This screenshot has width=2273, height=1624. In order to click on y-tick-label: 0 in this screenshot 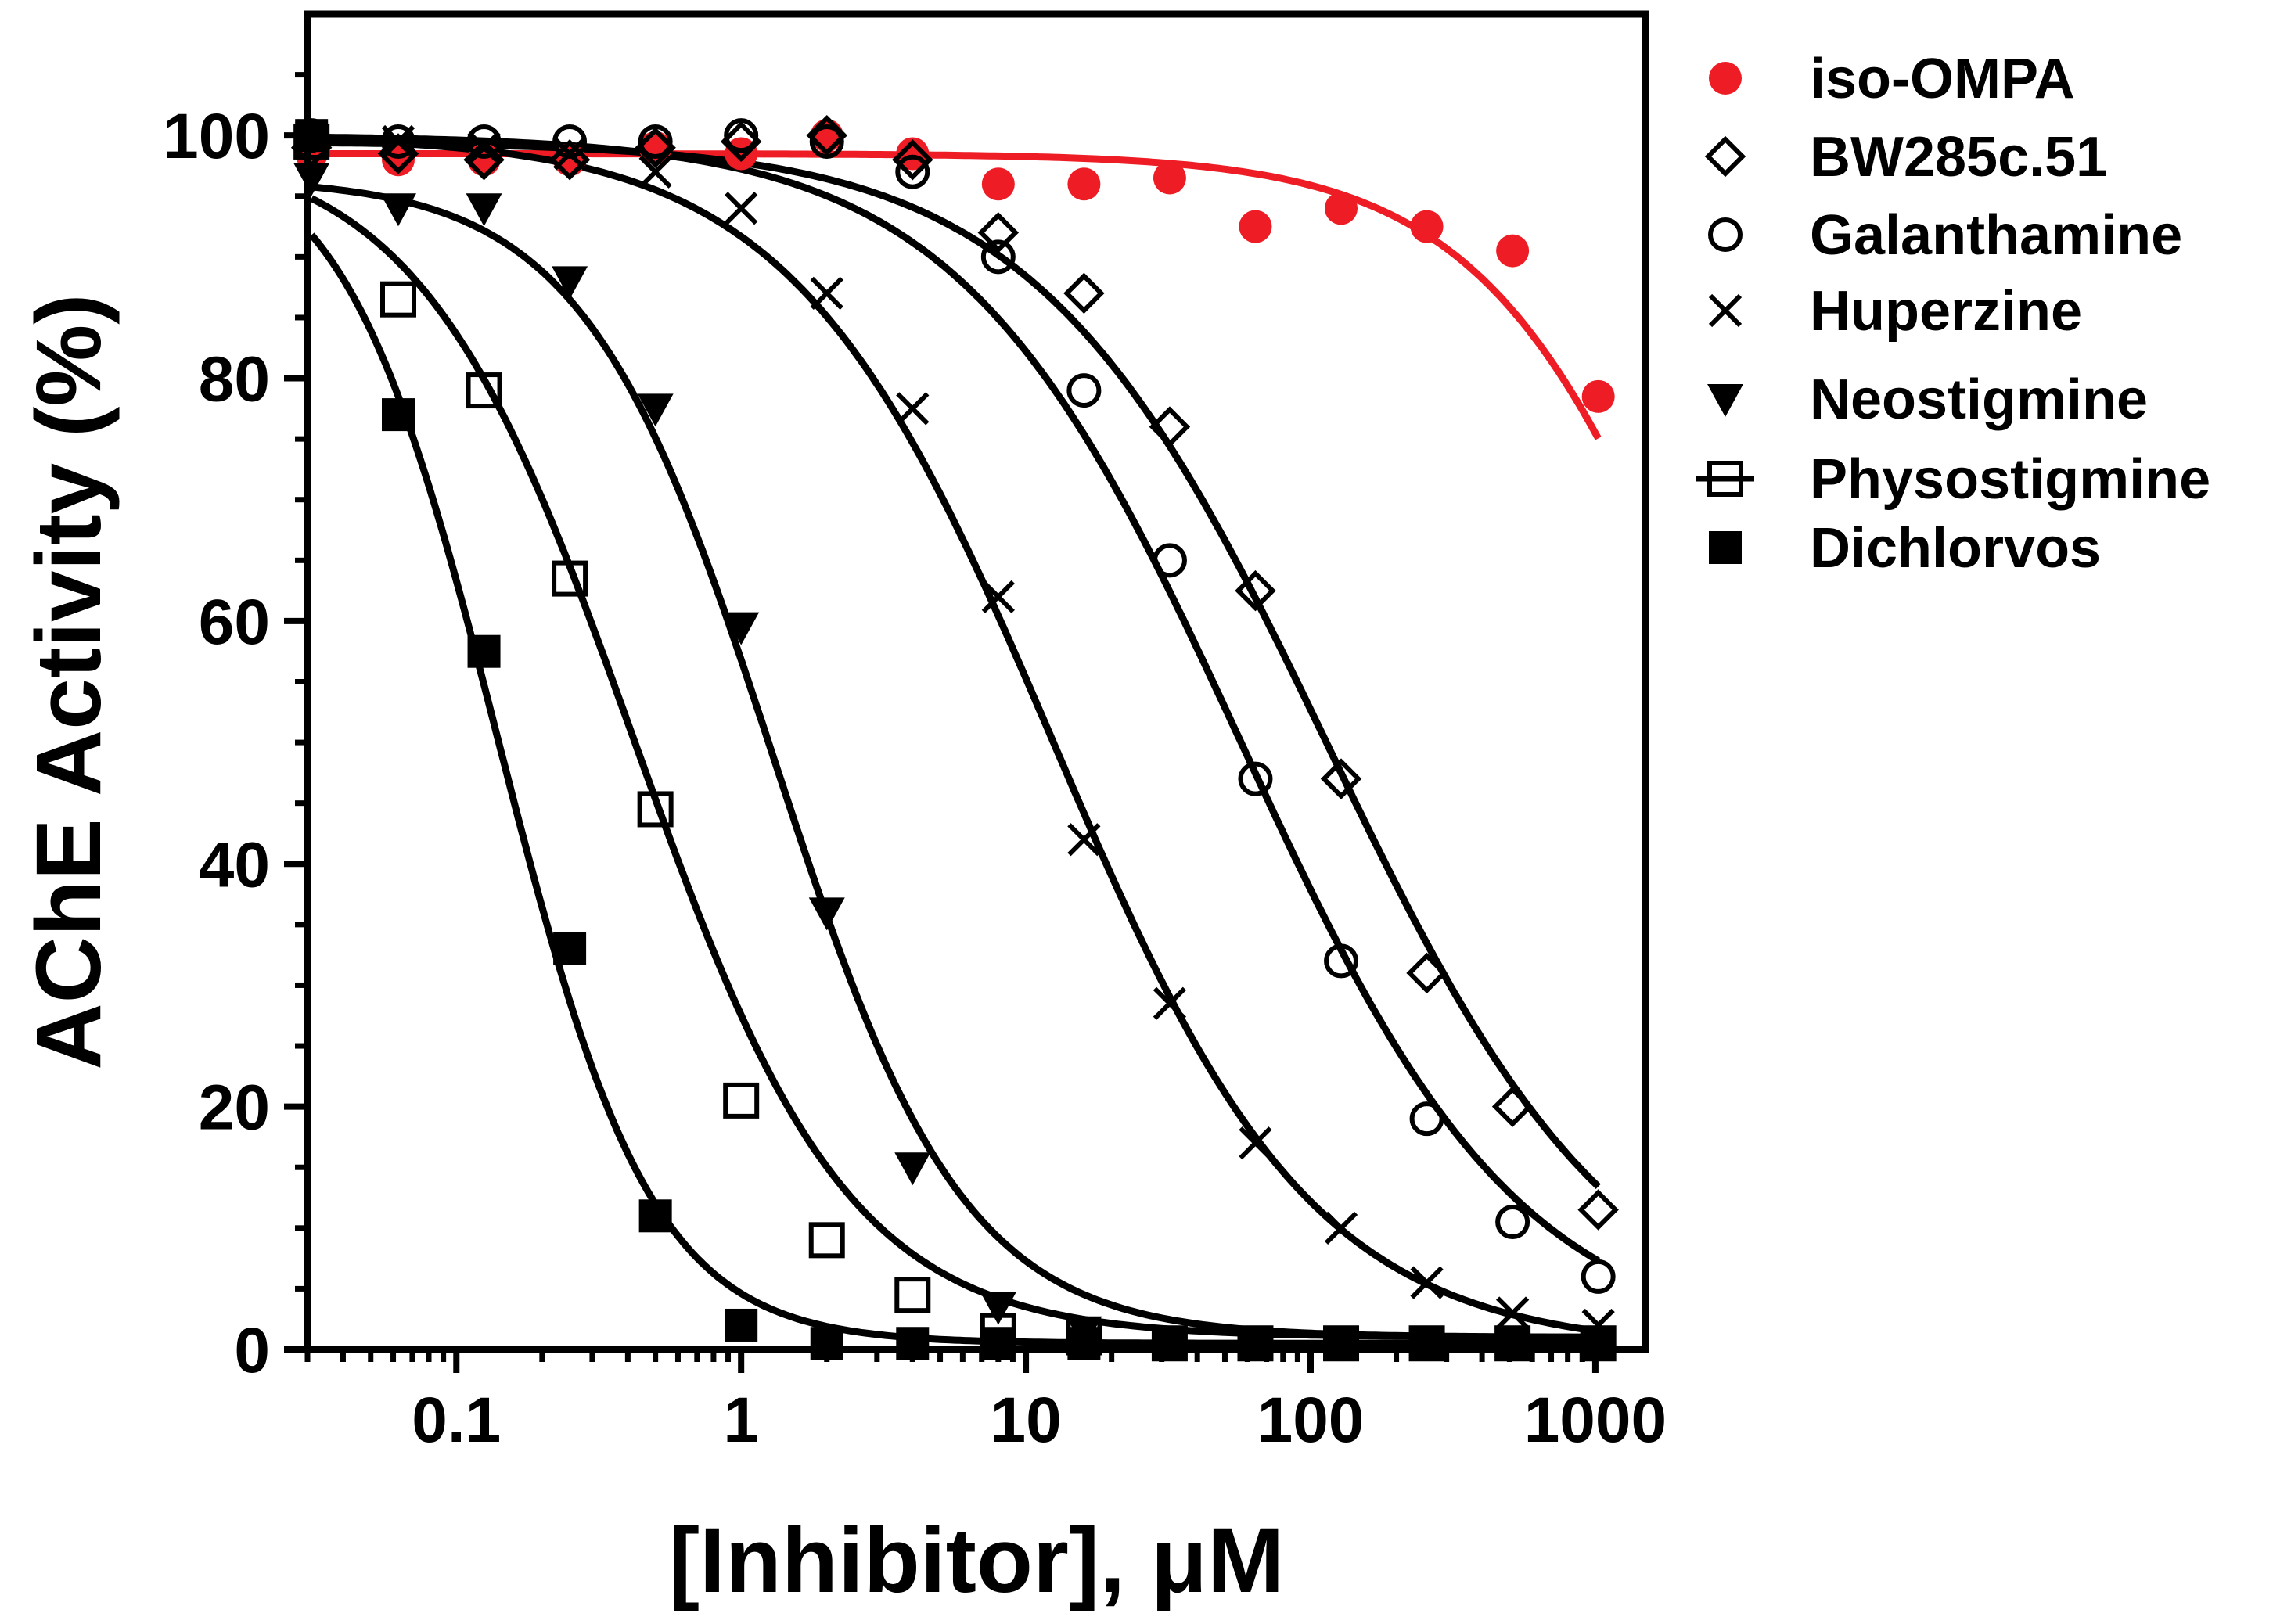, I will do `click(252, 1350)`.